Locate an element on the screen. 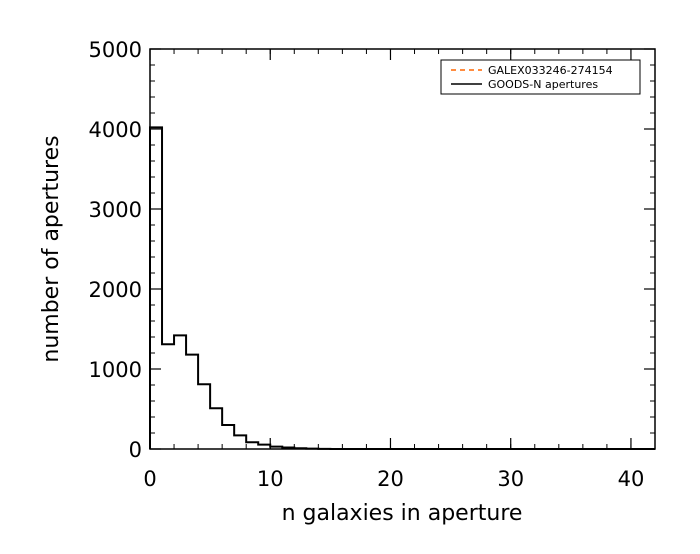  legend-label-galex: GALEX033246-274154 is located at coordinates (550, 70).